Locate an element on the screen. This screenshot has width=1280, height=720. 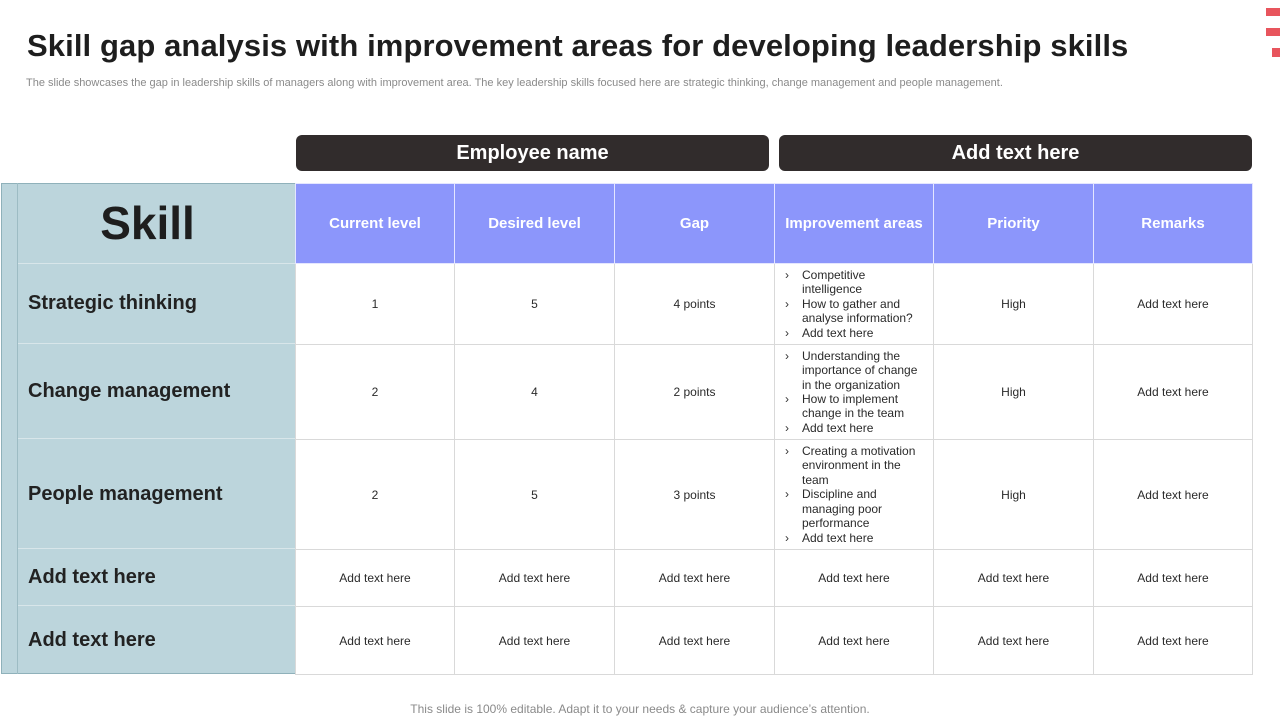
skill-heading: Skill is located at coordinates (147, 223).